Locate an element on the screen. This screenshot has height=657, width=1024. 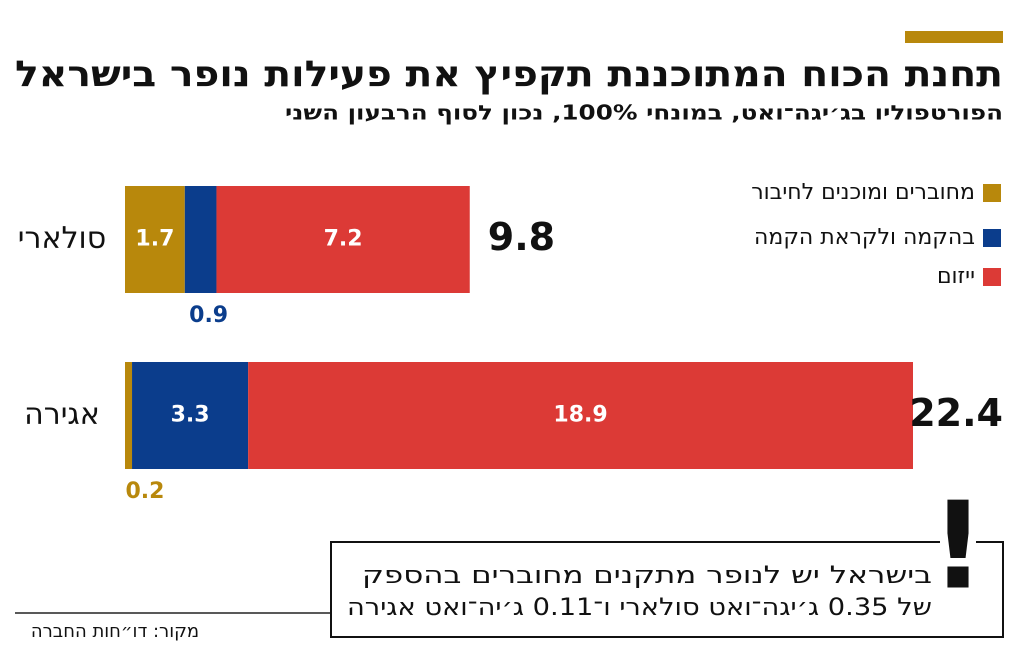
data-label: 7.2 is located at coordinates (343, 239).